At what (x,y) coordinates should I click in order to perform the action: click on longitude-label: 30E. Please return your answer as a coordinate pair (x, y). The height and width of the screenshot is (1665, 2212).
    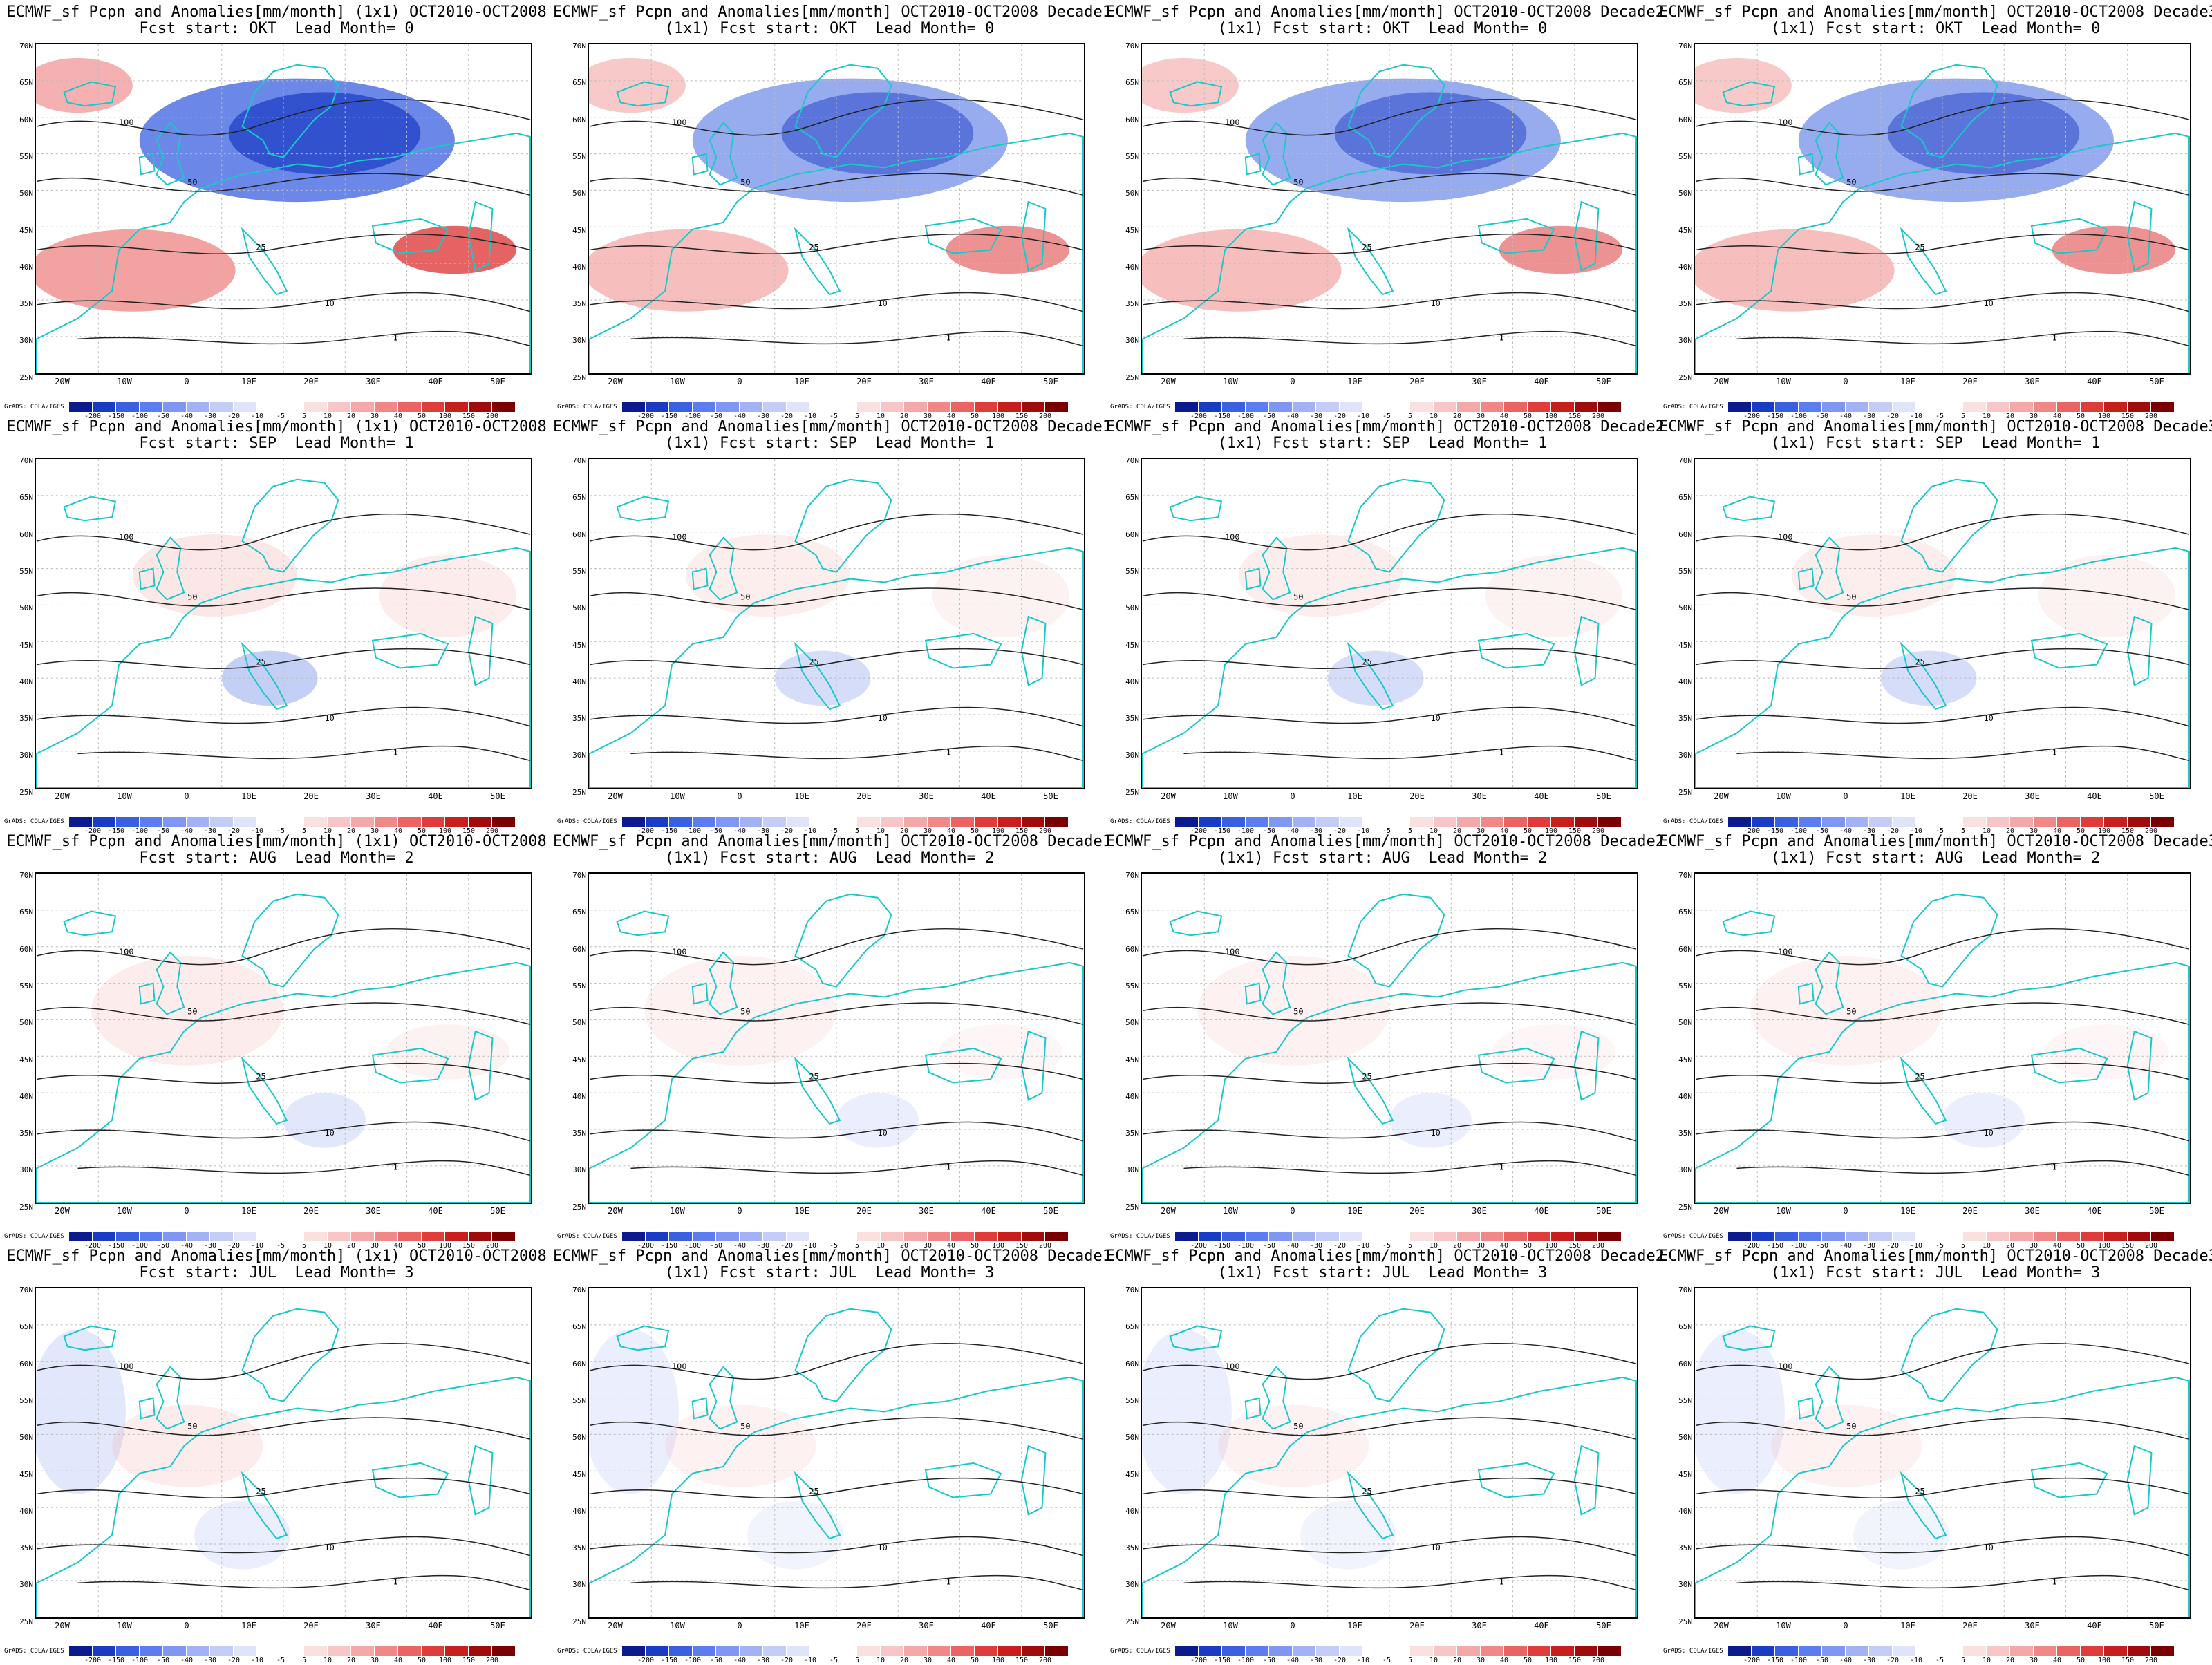
    Looking at the image, I should click on (1479, 382).